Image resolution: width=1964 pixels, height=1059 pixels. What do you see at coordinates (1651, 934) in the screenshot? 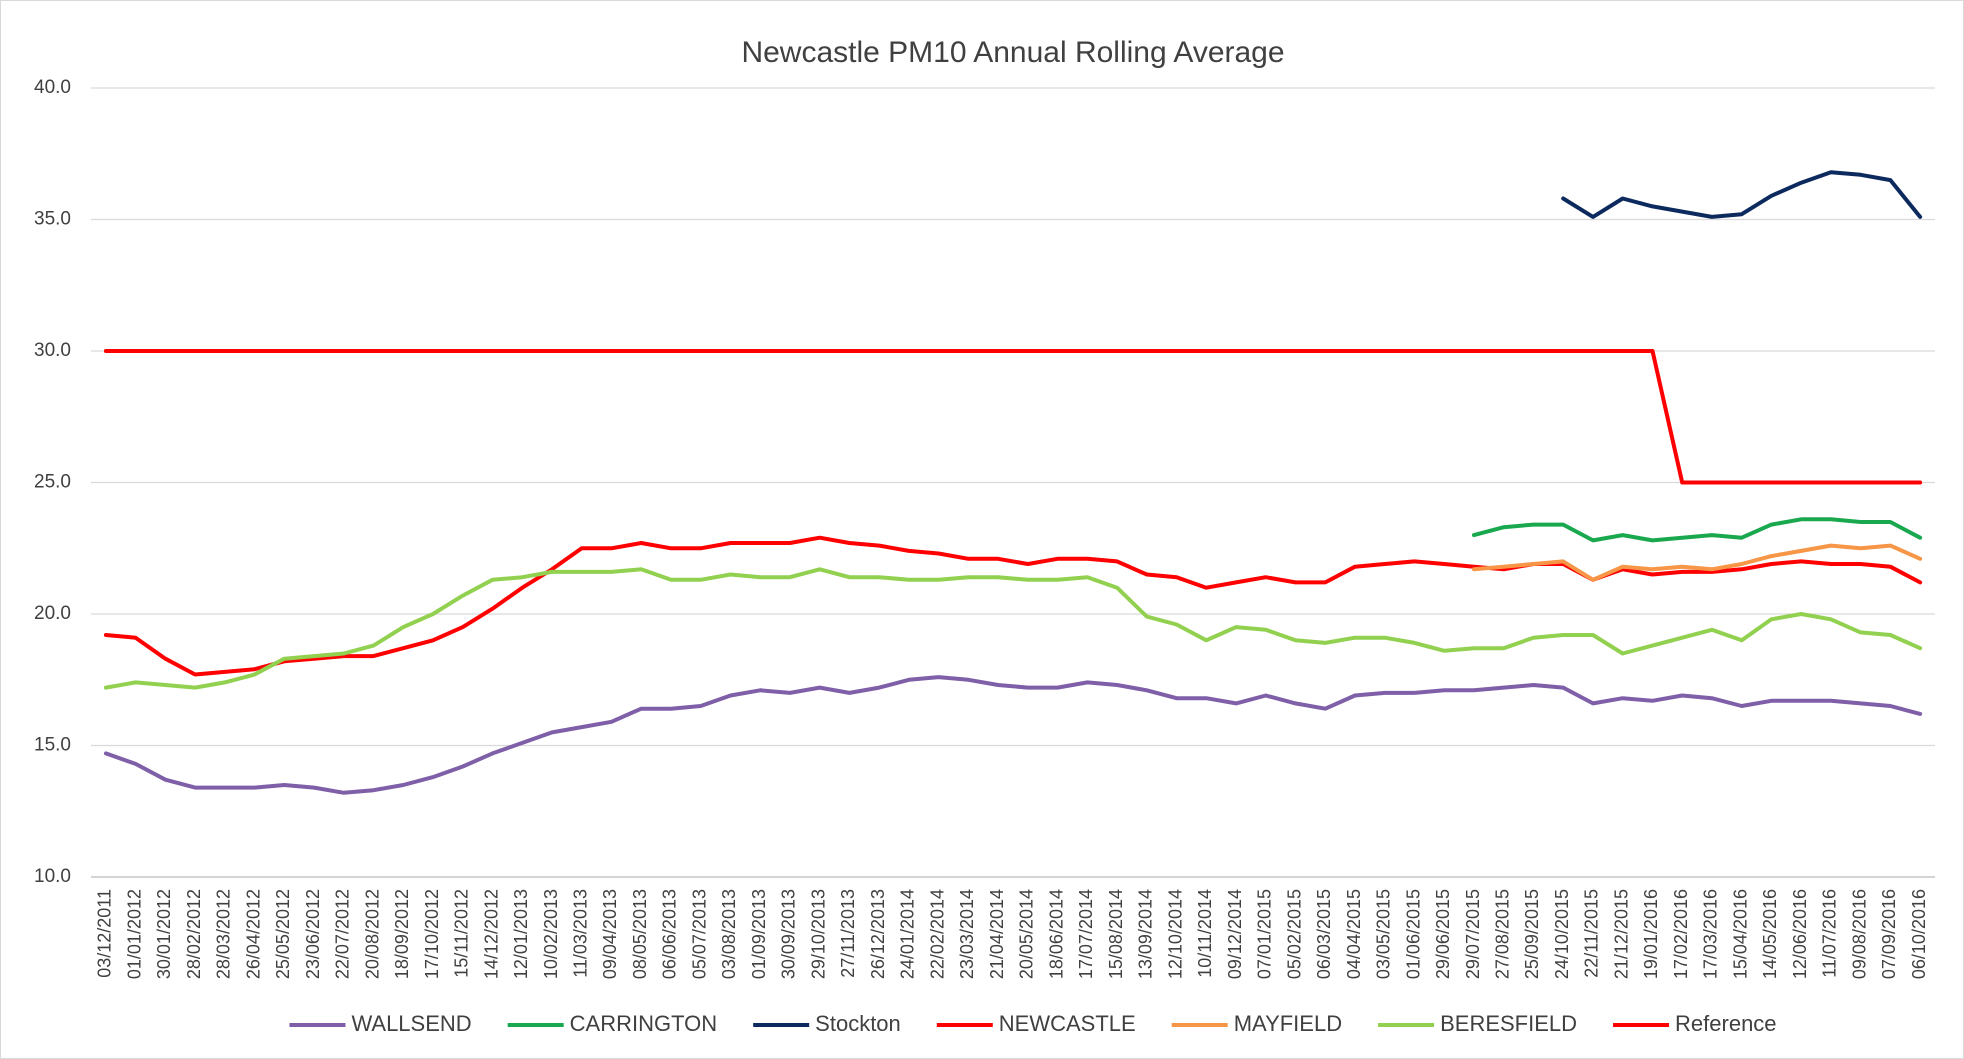
I see `x-tick-label: 19/01/2016` at bounding box center [1651, 934].